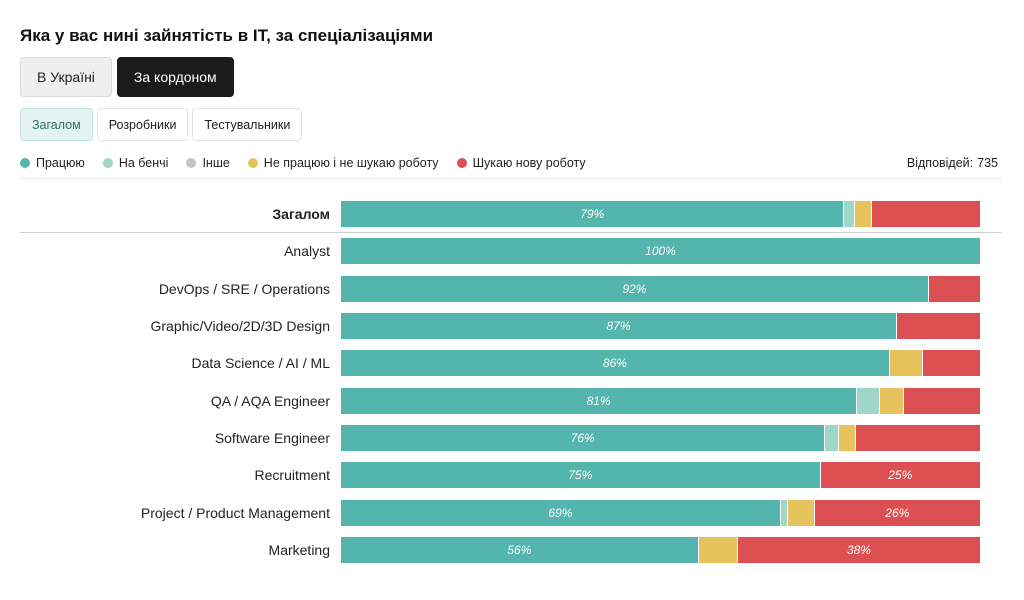  Describe the element at coordinates (143, 163) in the screenshot. I see `legend-label-bench: На бенчі` at that location.